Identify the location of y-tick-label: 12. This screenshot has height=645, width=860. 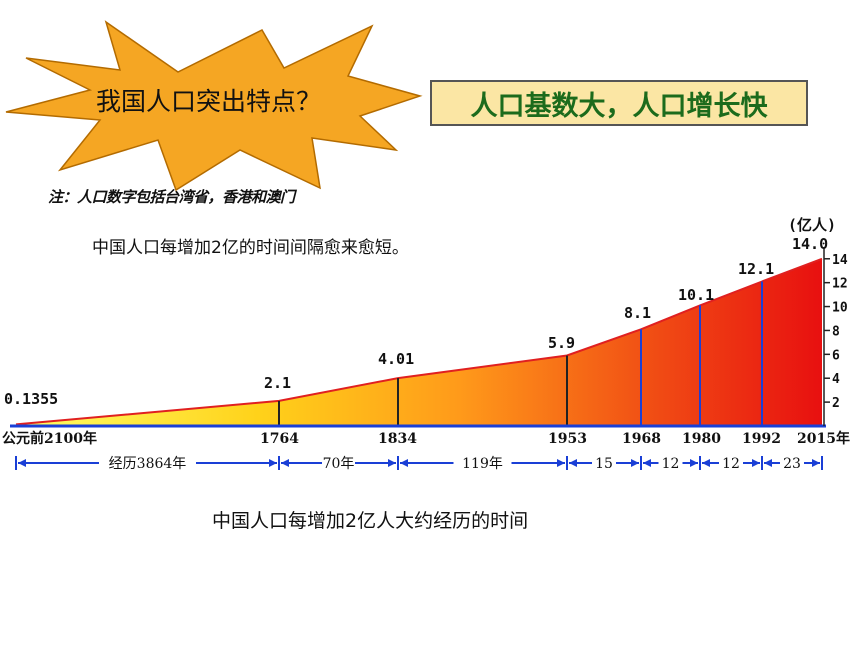
(840, 284).